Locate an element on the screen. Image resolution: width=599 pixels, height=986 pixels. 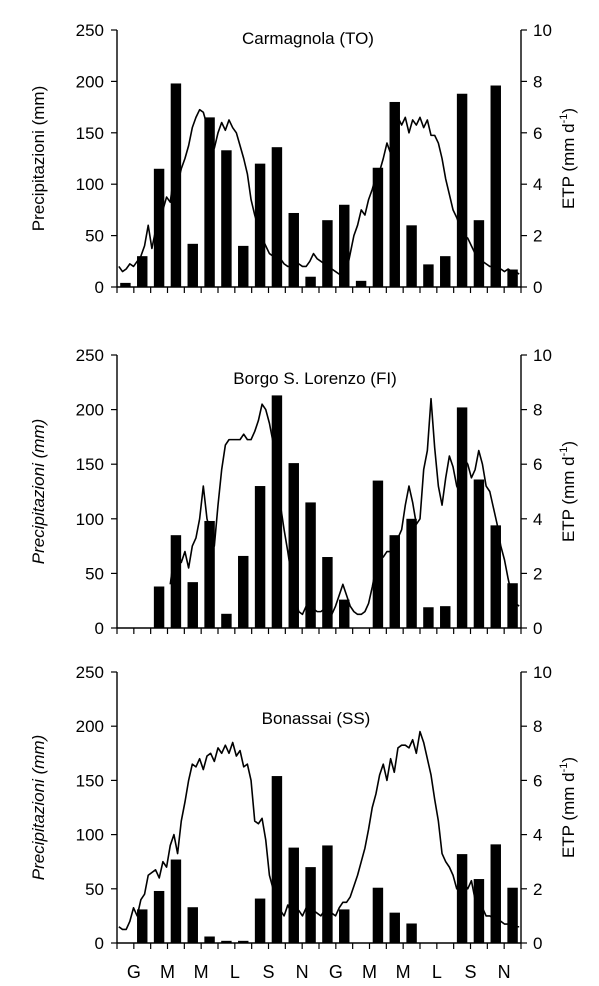
month-label: S is located at coordinates (470, 972).